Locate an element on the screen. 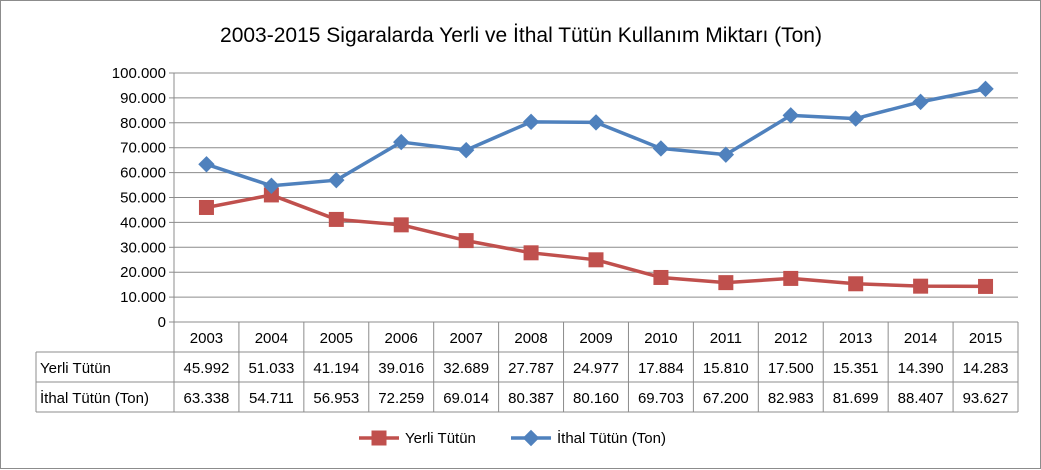 This screenshot has width=1041, height=470. y-tick-label: 60.000 is located at coordinates (143, 173).